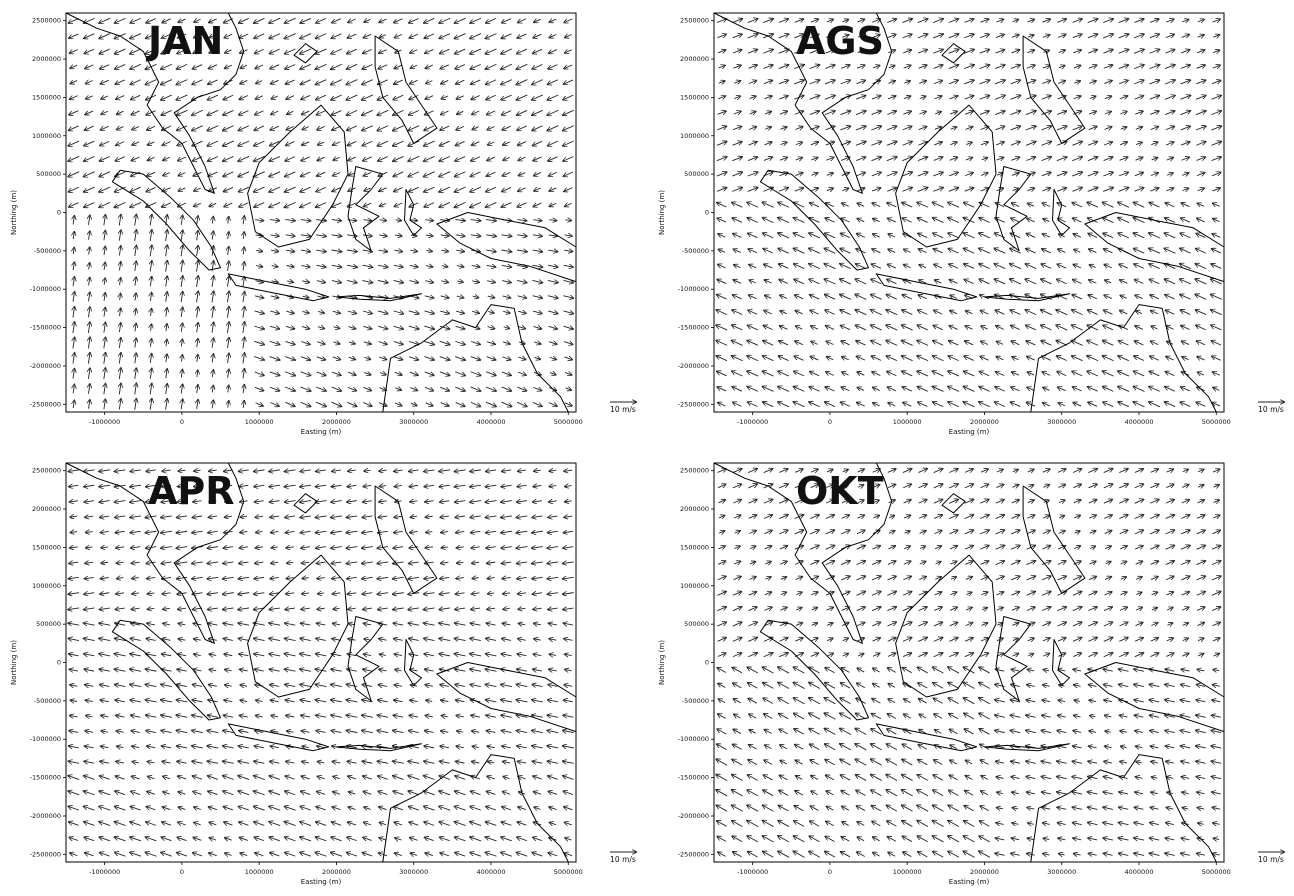 The height and width of the screenshot is (896, 1294). What do you see at coordinates (694, 586) in the screenshot?
I see `y-tick-label: 1000000` at bounding box center [694, 586].